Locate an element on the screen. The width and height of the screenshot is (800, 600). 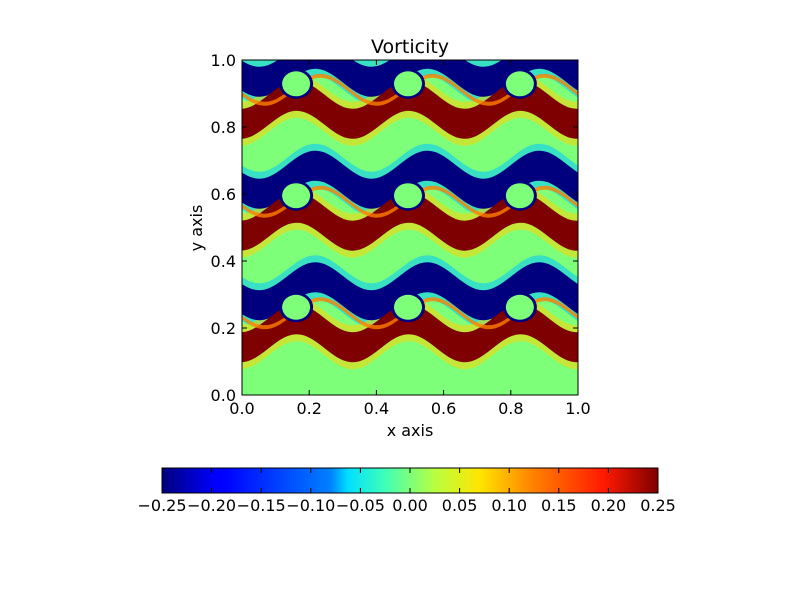
colorbar-tick-label: 0.25 is located at coordinates (658, 505).